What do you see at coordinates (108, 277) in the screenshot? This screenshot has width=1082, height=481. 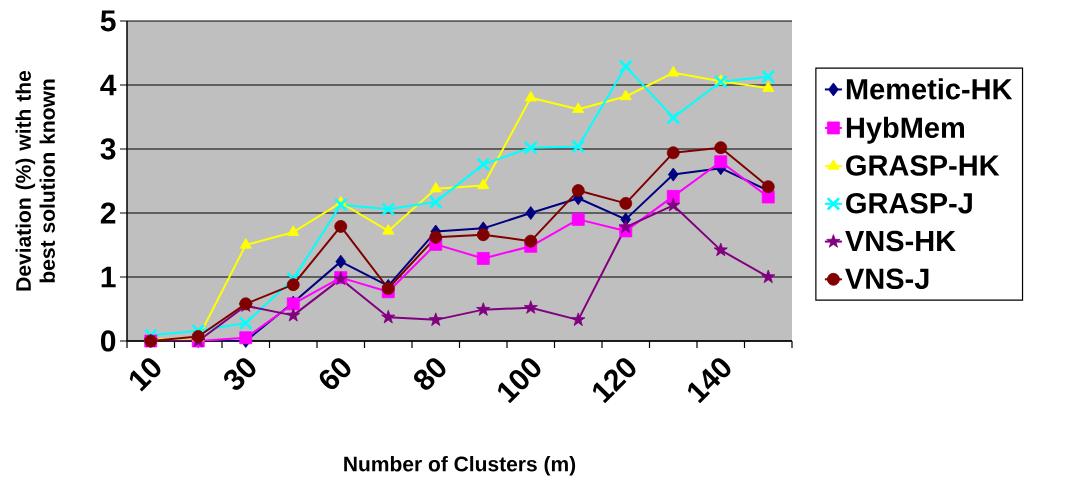 I see `y-tick-label: 1` at bounding box center [108, 277].